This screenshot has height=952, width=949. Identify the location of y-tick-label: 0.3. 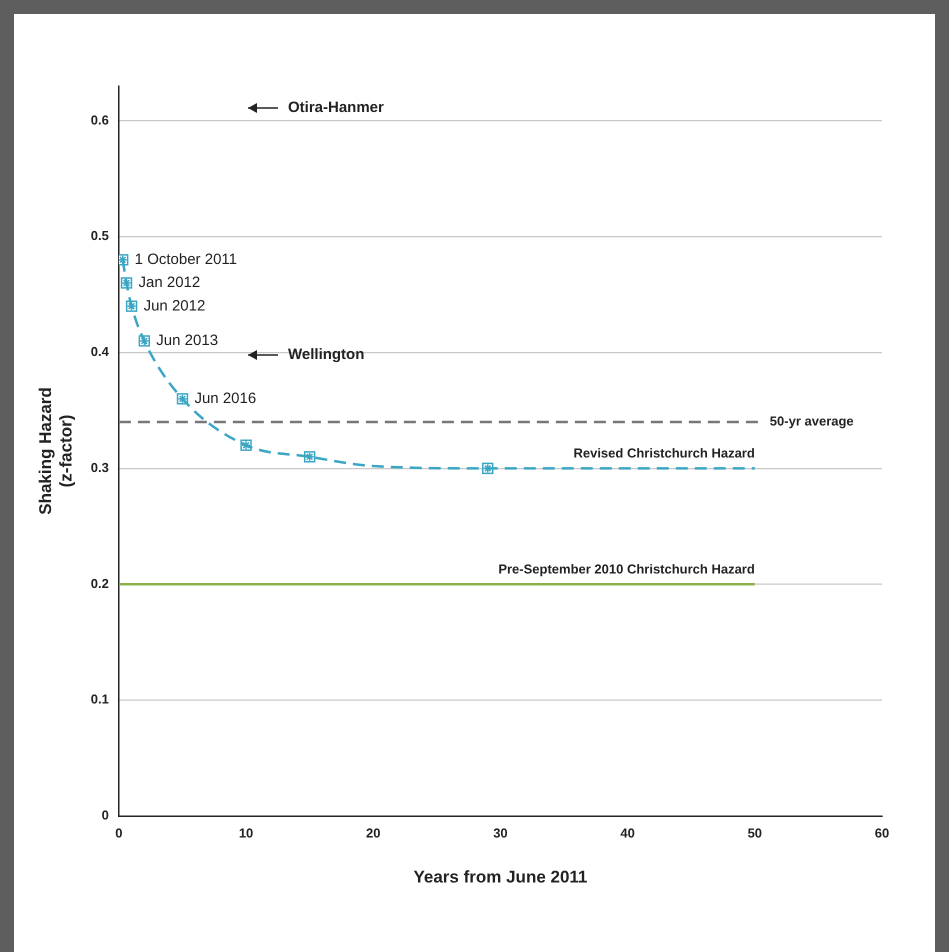
(99, 467).